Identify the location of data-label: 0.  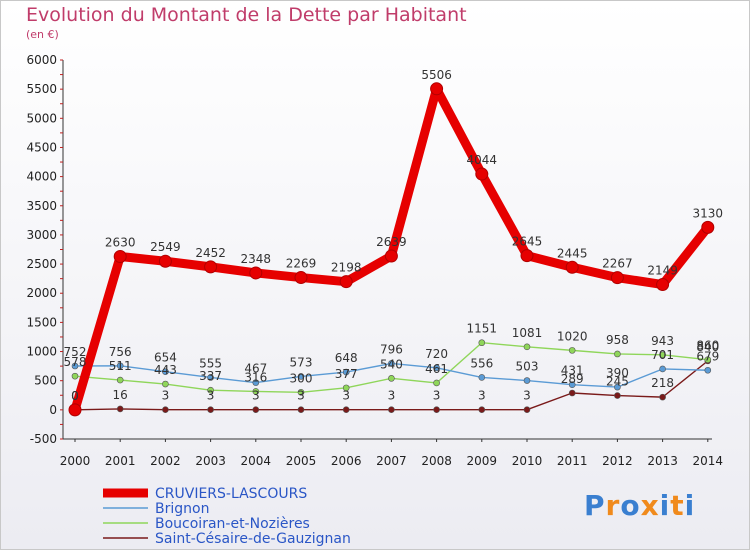
(75, 396).